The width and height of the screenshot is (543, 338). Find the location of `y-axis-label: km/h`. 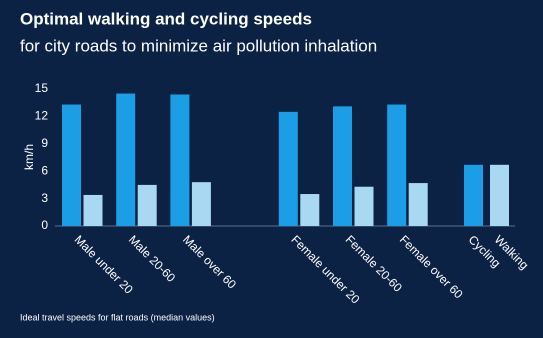

y-axis-label: km/h is located at coordinates (29, 157).